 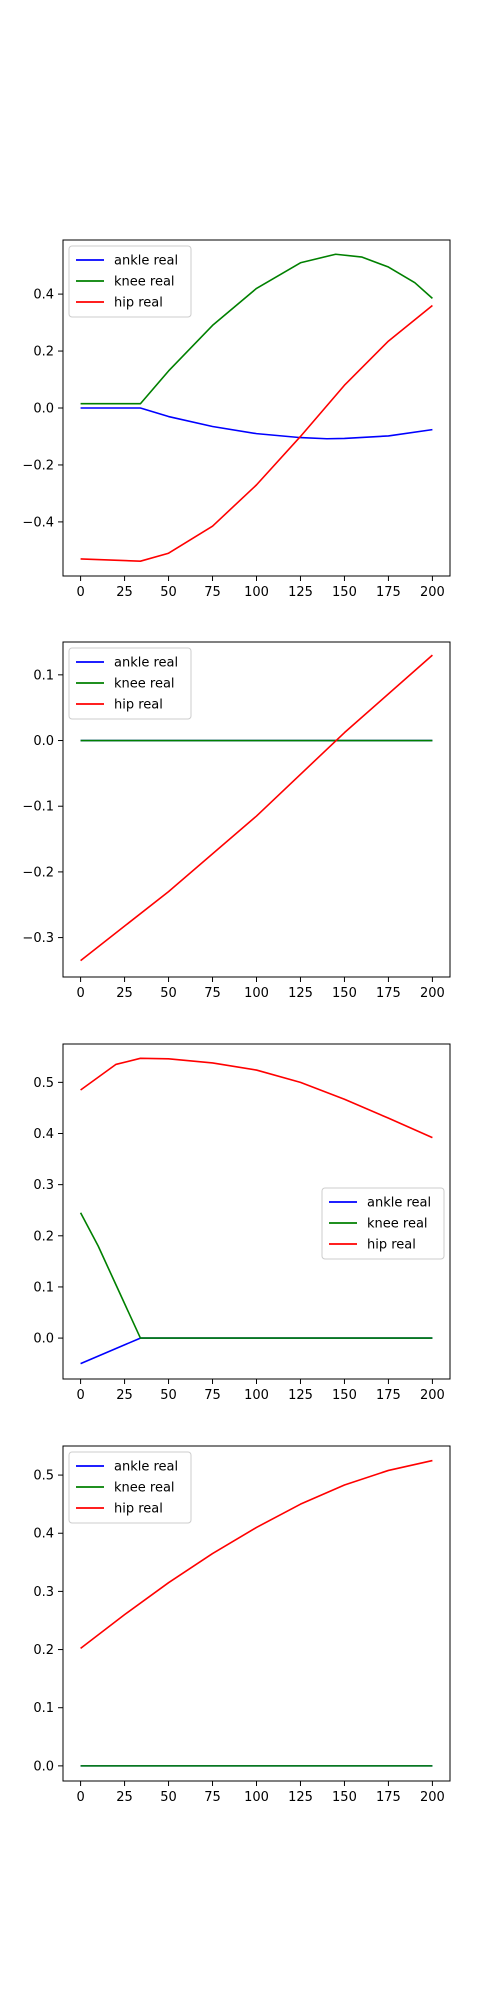 I want to click on y-tick-label: −0.3, so click(x=38, y=938).